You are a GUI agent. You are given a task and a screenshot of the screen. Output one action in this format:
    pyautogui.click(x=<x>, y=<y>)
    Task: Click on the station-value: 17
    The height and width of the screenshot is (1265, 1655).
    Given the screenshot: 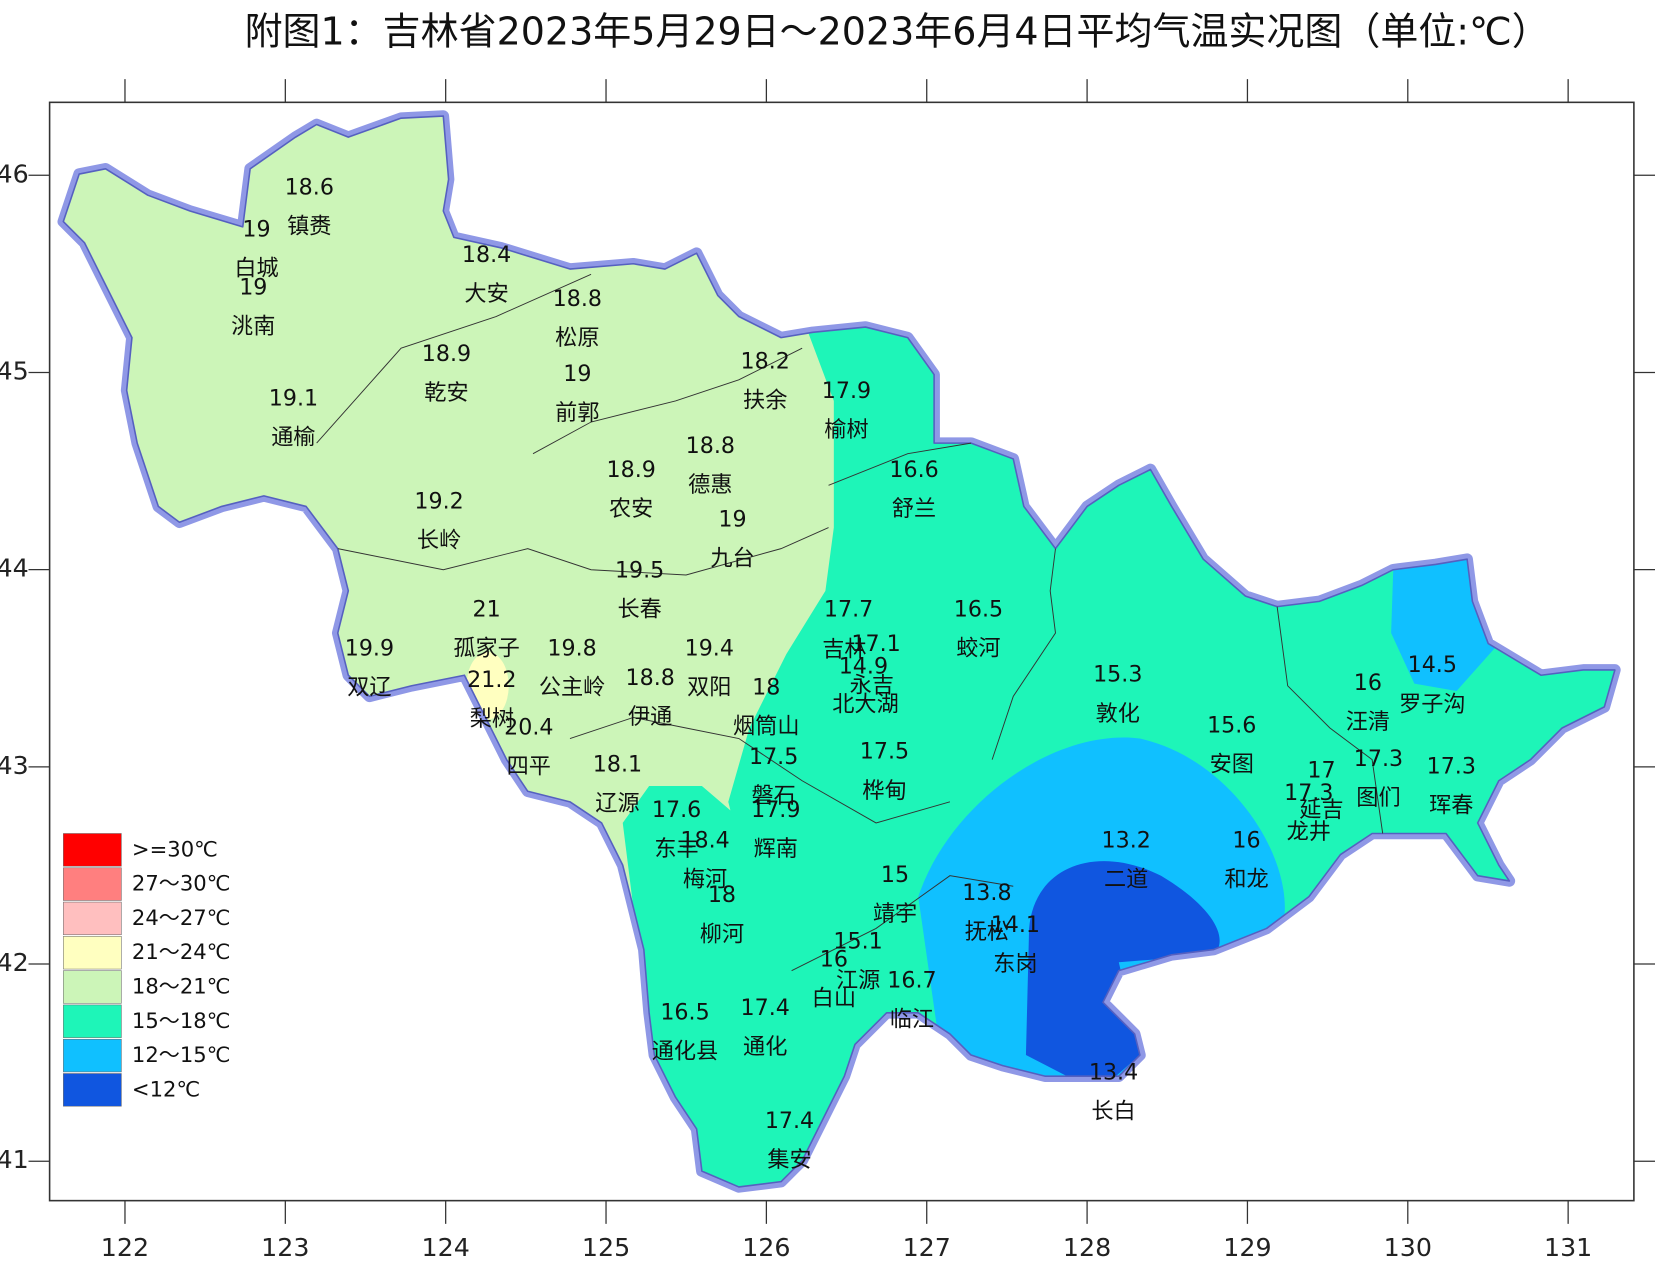 What is the action you would take?
    pyautogui.click(x=1321, y=771)
    